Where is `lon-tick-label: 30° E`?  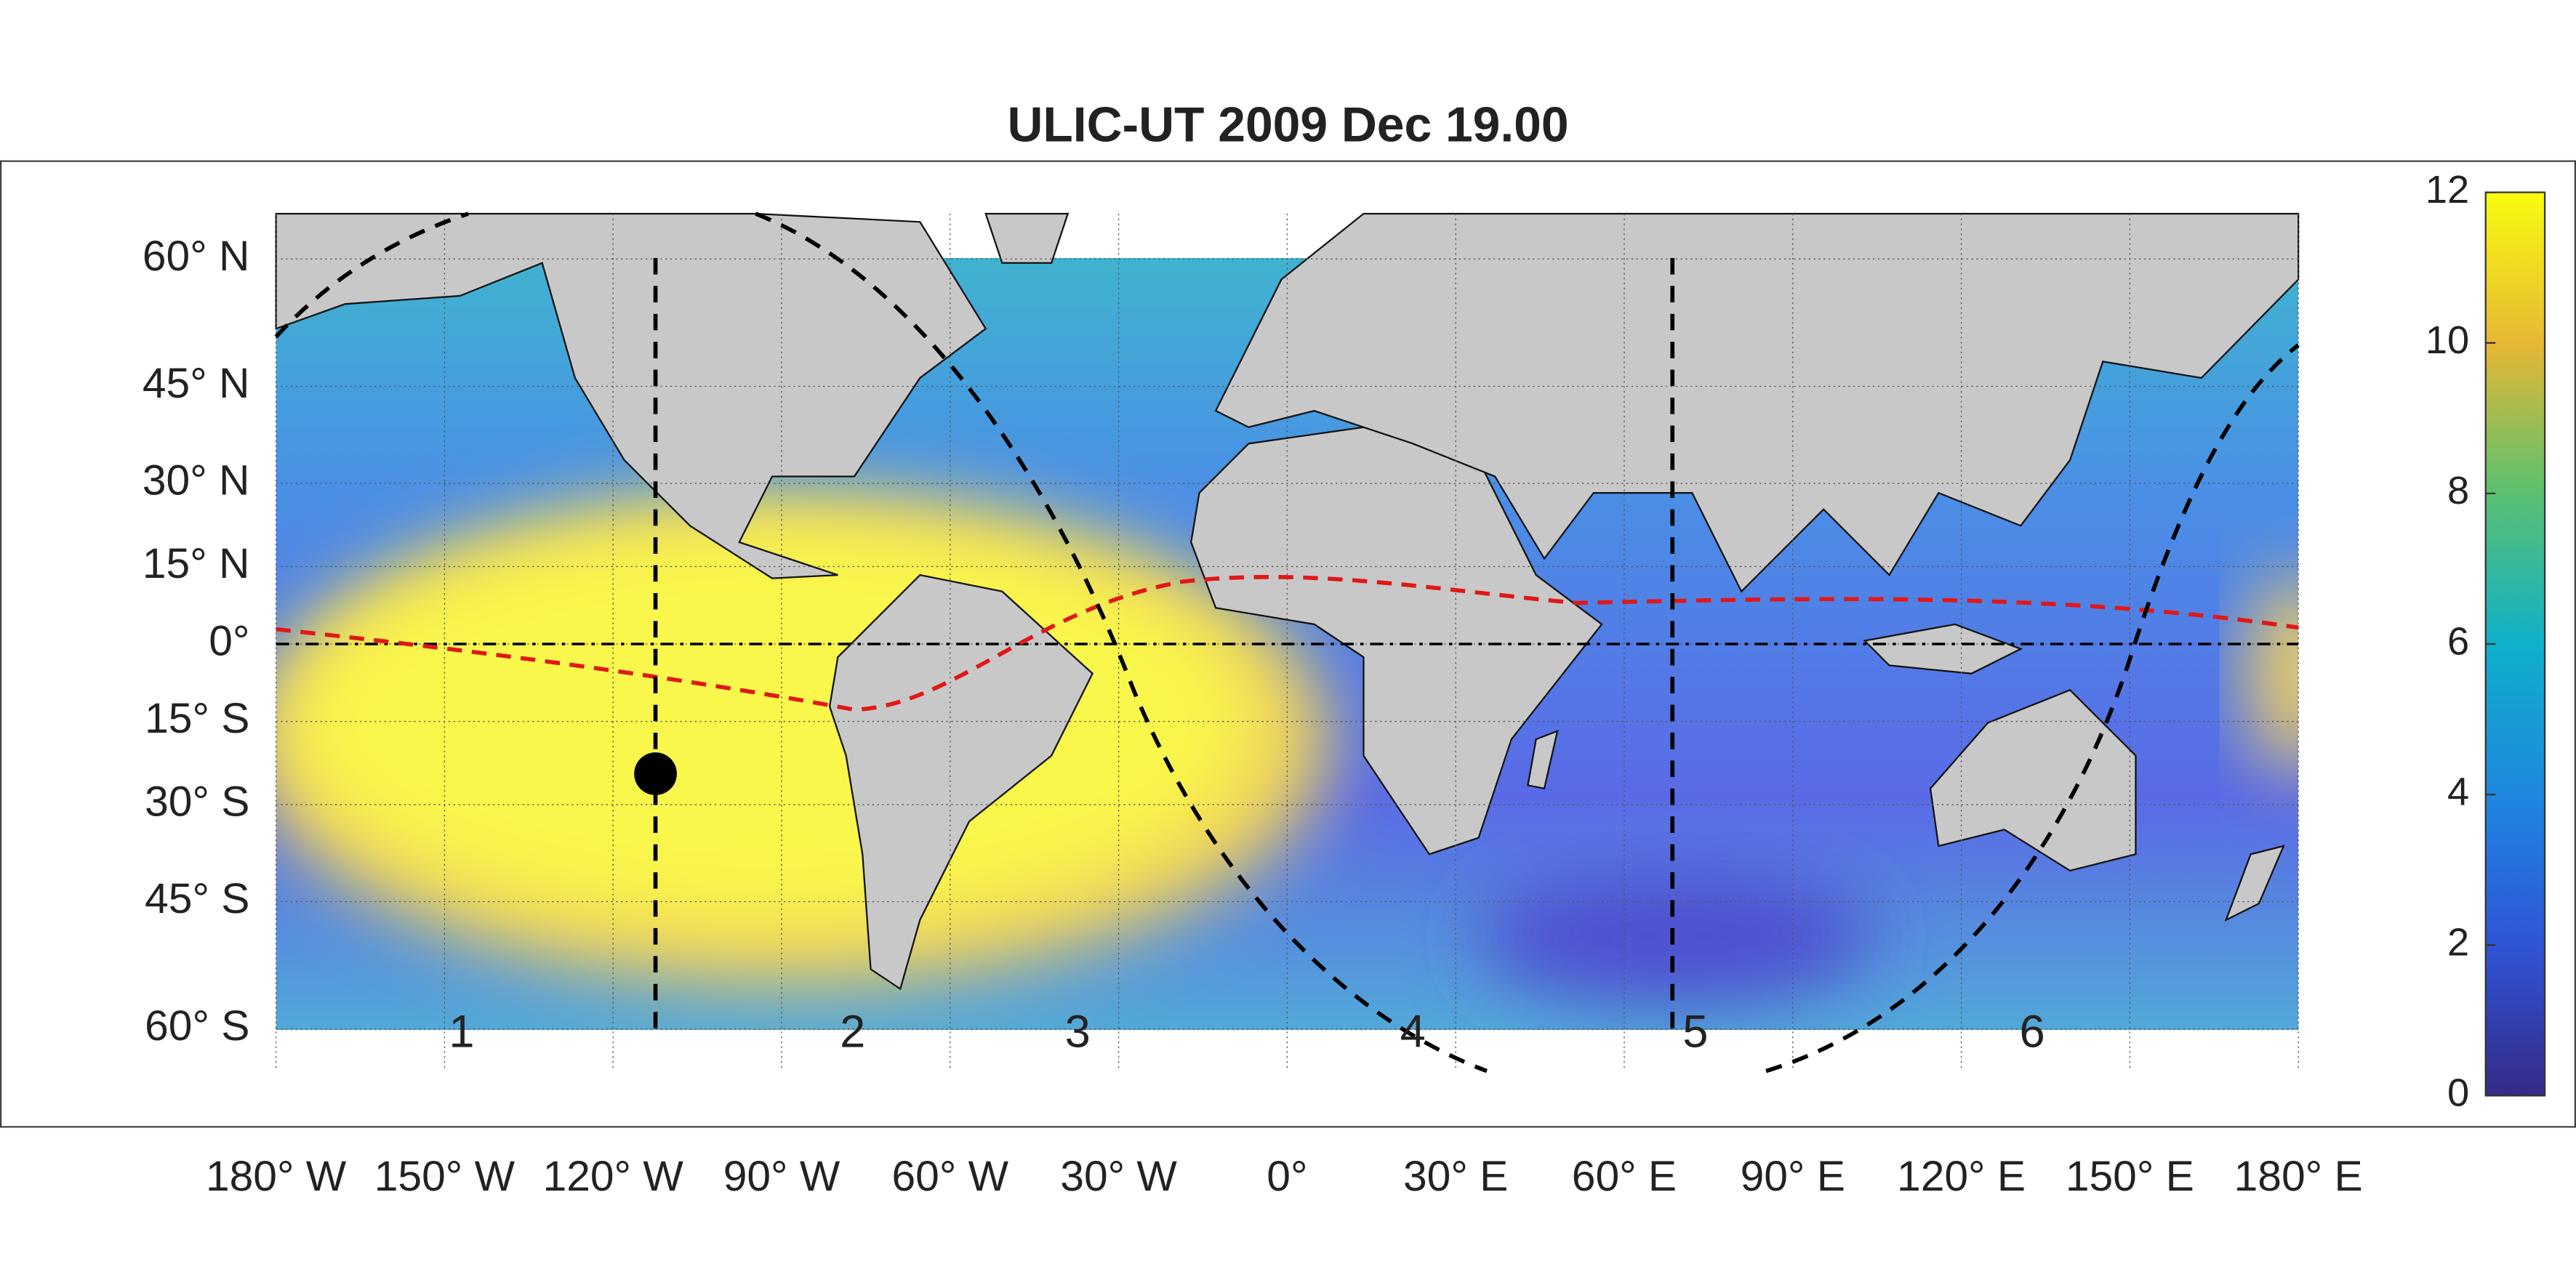 lon-tick-label: 30° E is located at coordinates (1455, 1176).